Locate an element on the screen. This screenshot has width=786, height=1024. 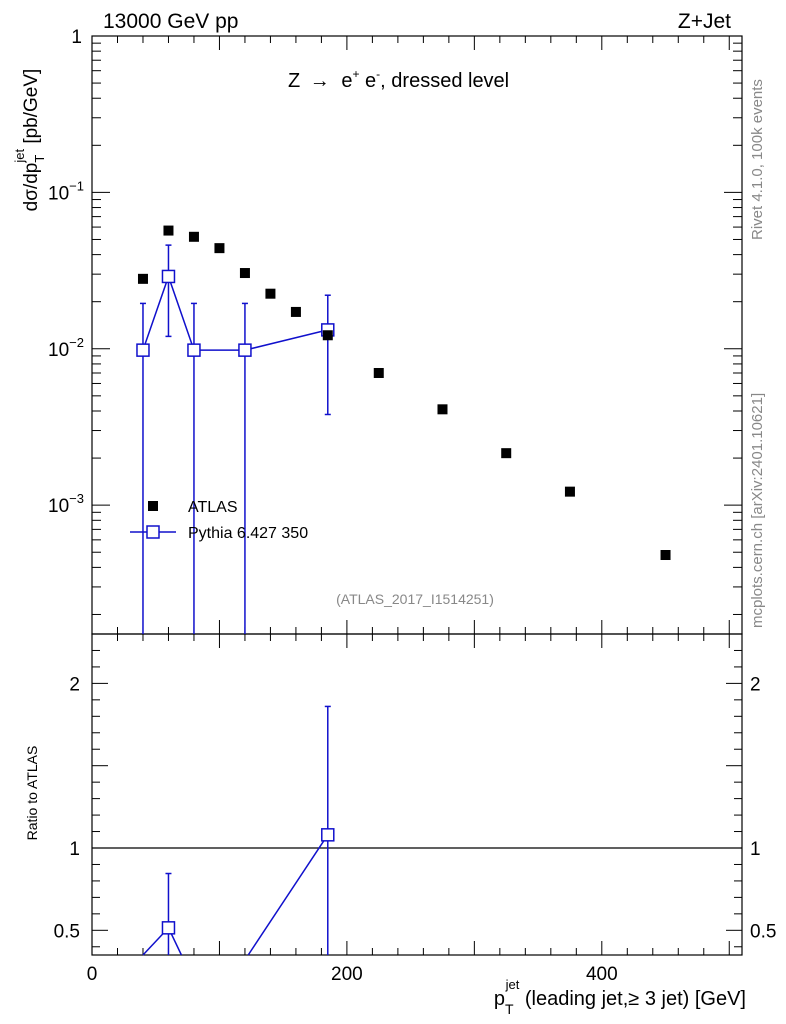
x-axis-label-geq: ≥ is located at coordinates (633, 999).